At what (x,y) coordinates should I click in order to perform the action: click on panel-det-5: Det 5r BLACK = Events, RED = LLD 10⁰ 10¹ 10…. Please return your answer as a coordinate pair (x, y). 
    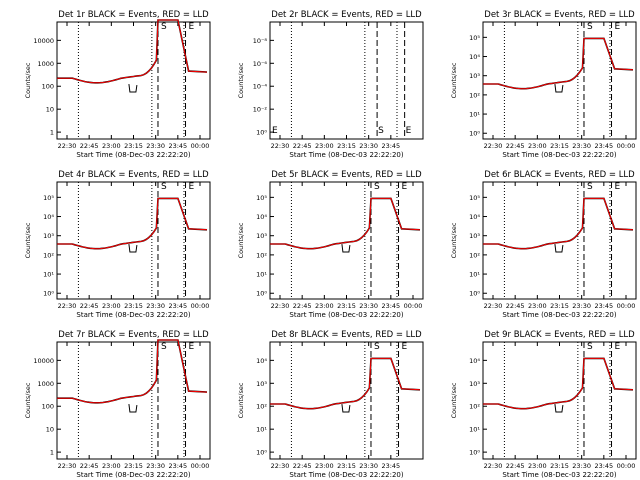
    Looking at the image, I should click on (330, 244).